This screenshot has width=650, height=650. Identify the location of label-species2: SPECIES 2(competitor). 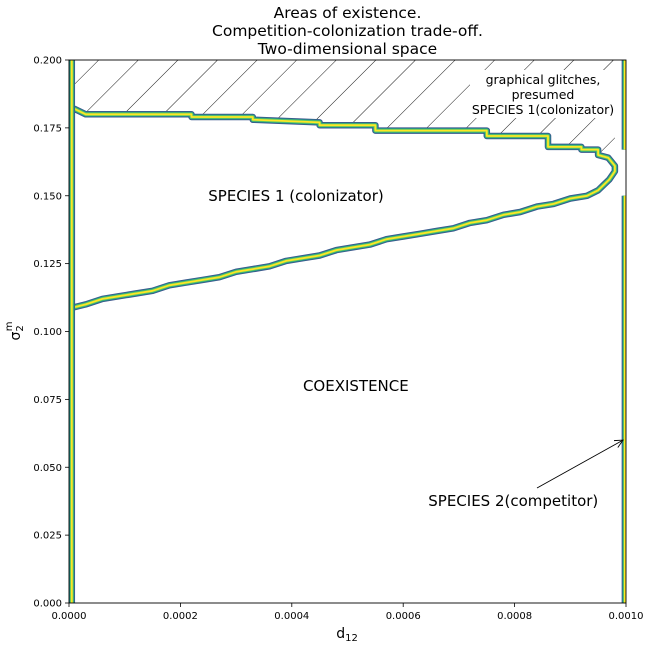
(513, 501).